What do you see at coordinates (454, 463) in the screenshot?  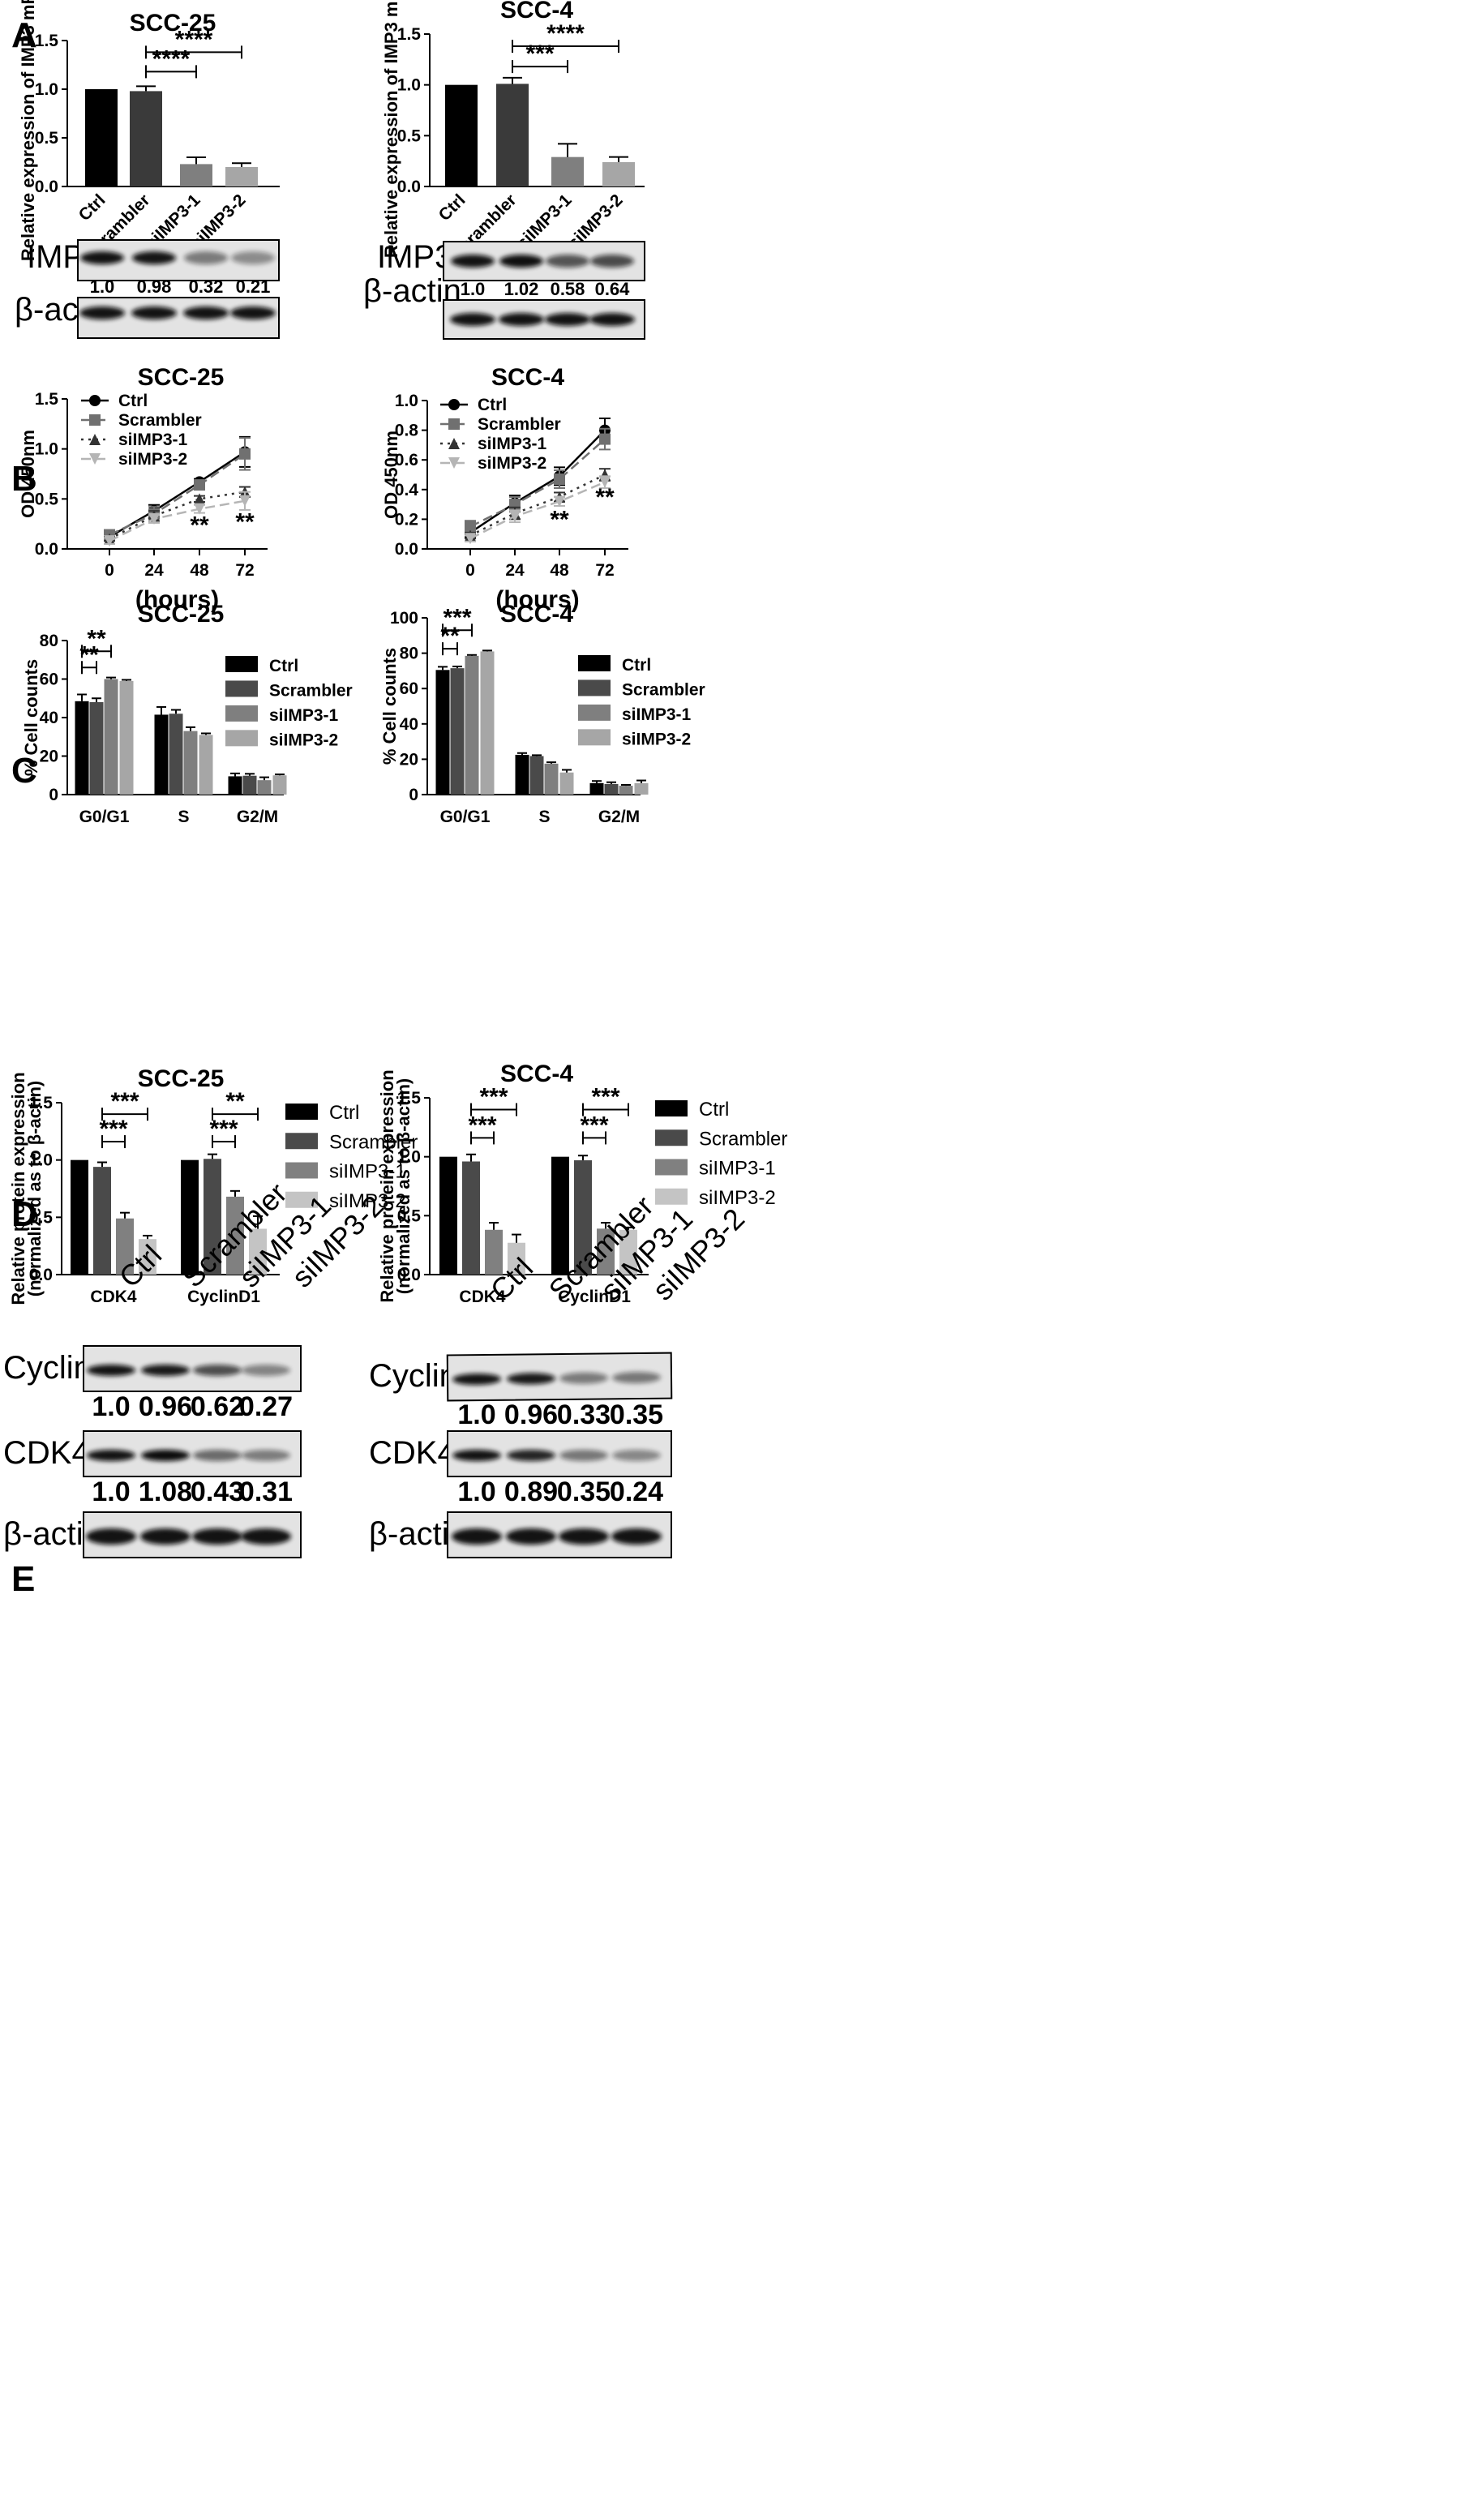 I see `legend-siimp3-2-marker` at bounding box center [454, 463].